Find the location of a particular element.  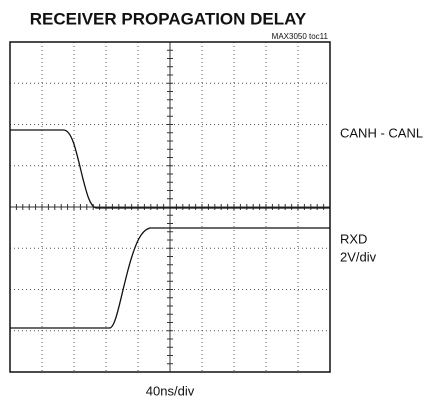

canh-canl-trace is located at coordinates (170, 169).